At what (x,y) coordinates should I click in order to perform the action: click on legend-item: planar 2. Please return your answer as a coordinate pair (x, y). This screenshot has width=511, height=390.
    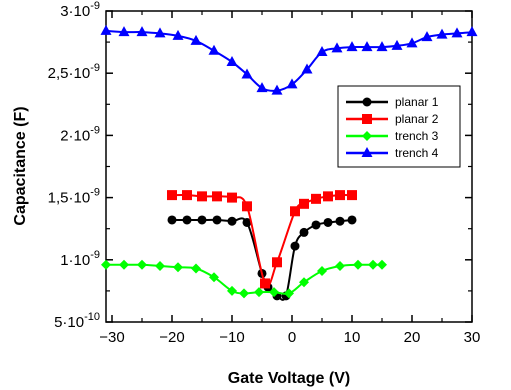
    Looking at the image, I should click on (392, 119).